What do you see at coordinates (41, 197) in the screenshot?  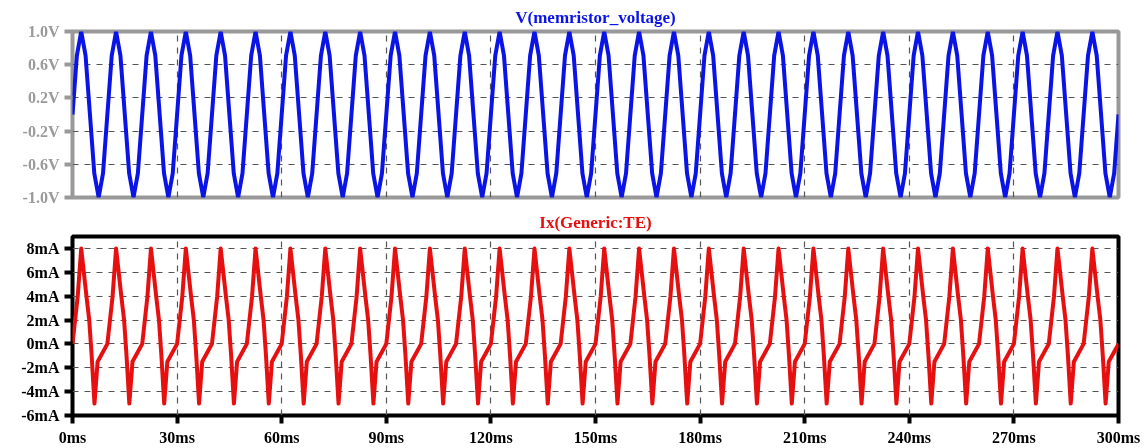 I see `y-tick-label: -1.0V` at bounding box center [41, 197].